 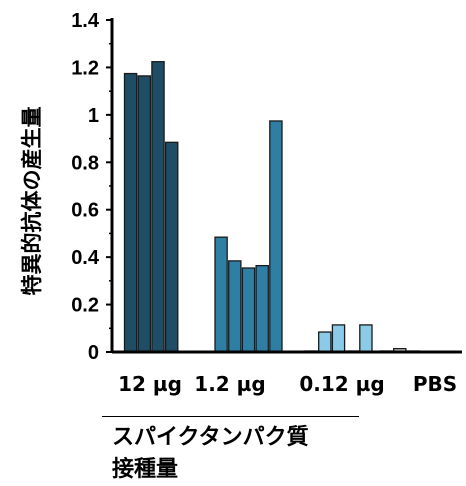 What do you see at coordinates (91, 187) in the screenshot?
I see `y-axis-ticks: 0 0.2 0.4 0.6 0.8 1 1.2 1.4` at bounding box center [91, 187].